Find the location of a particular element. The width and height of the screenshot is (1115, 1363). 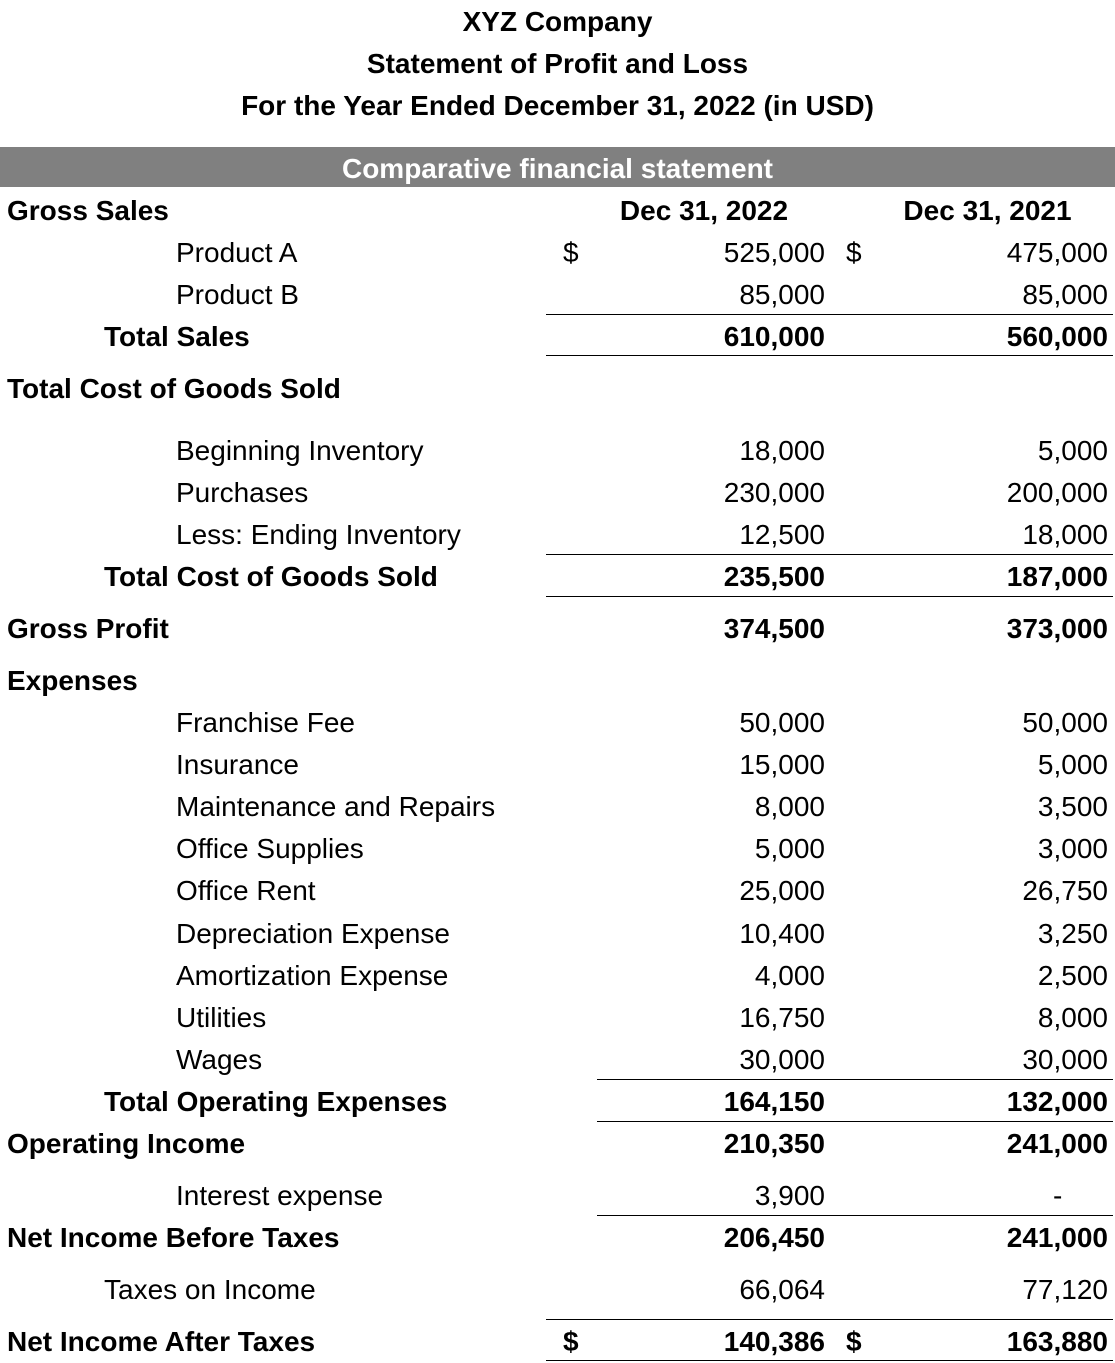

value-2022: 8,000 is located at coordinates (789, 806).